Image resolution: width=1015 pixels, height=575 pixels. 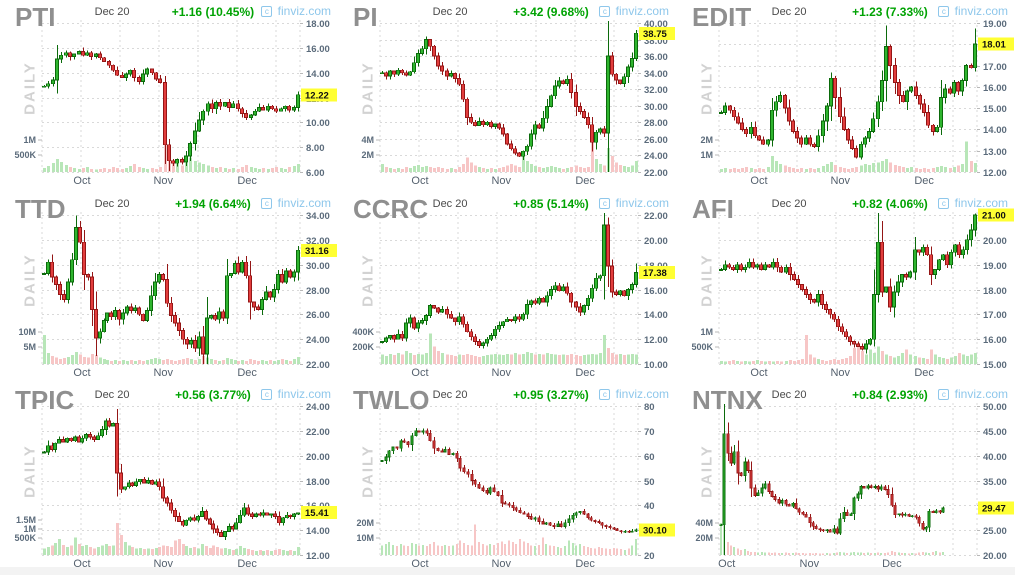 What do you see at coordinates (995, 24) in the screenshot?
I see `svg-text: 19.00` at bounding box center [995, 24].